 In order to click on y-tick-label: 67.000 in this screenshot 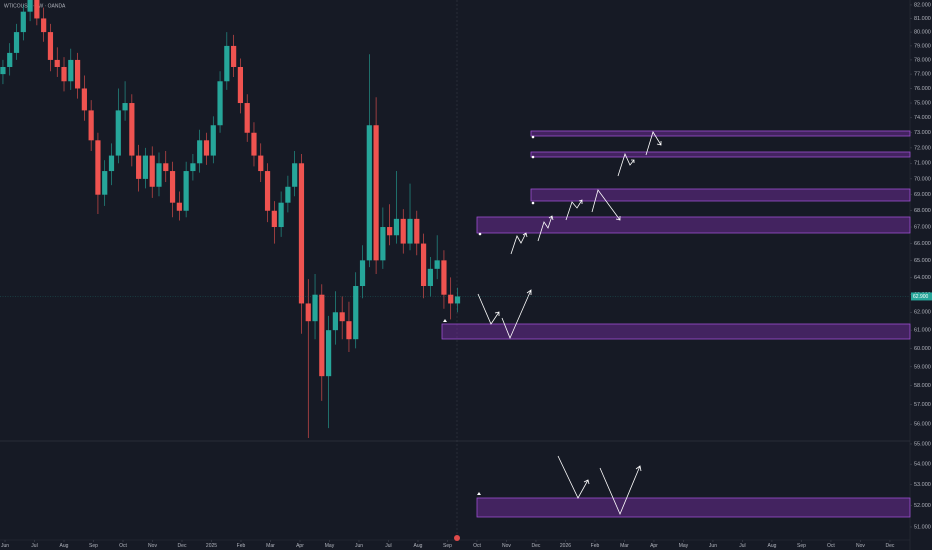, I will do `click(922, 227)`.